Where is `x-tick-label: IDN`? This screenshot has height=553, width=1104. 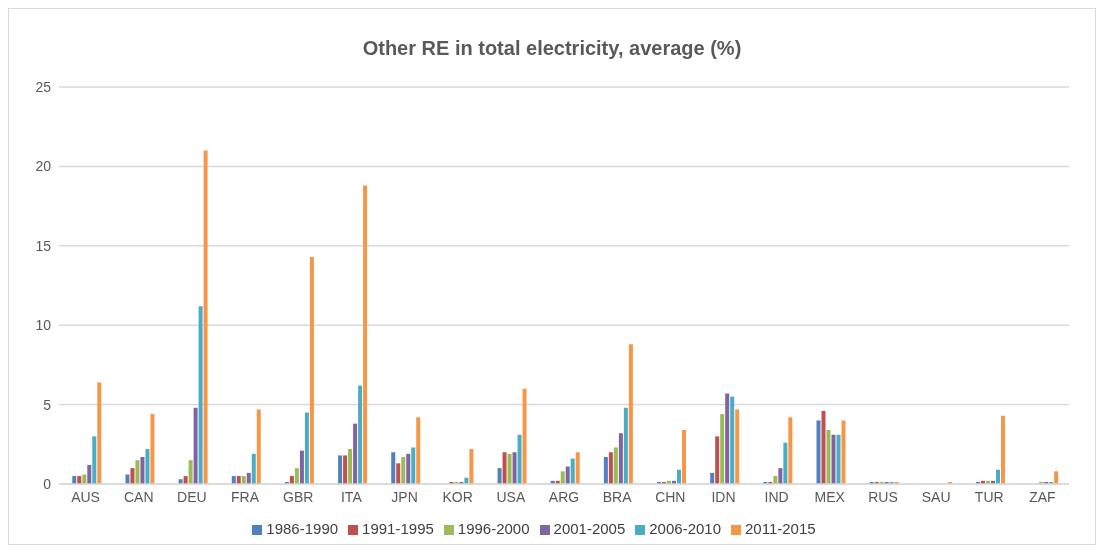
x-tick-label: IDN is located at coordinates (723, 496).